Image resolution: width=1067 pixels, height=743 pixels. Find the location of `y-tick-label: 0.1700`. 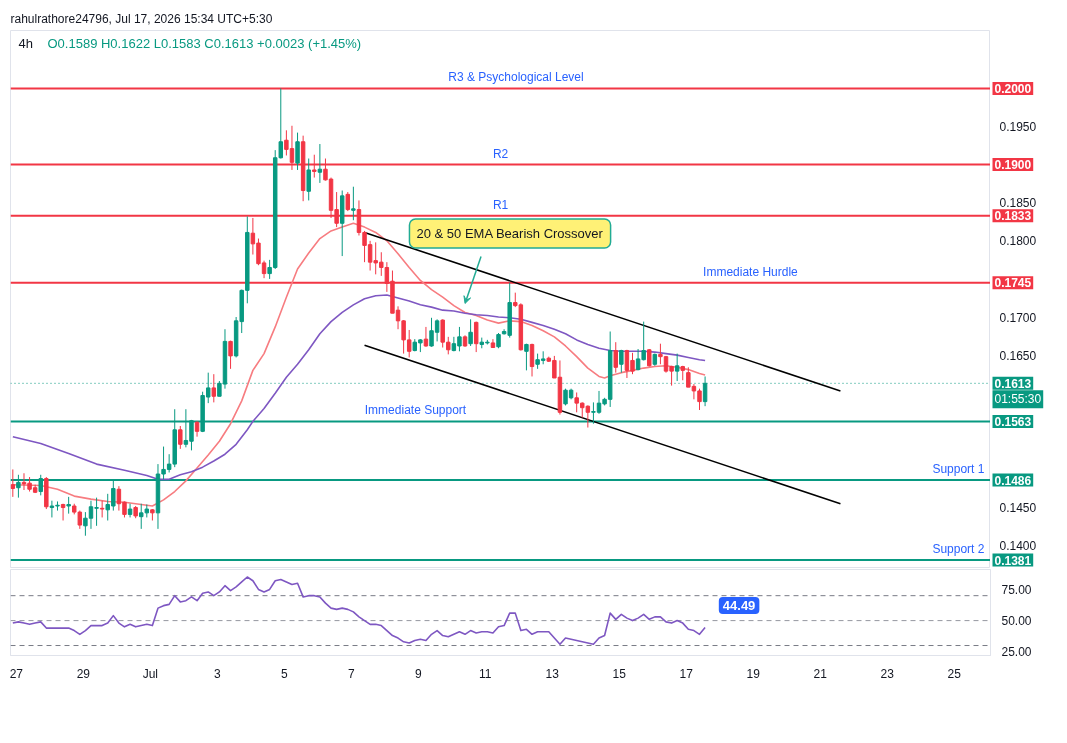

y-tick-label: 0.1700 is located at coordinates (1018, 317).